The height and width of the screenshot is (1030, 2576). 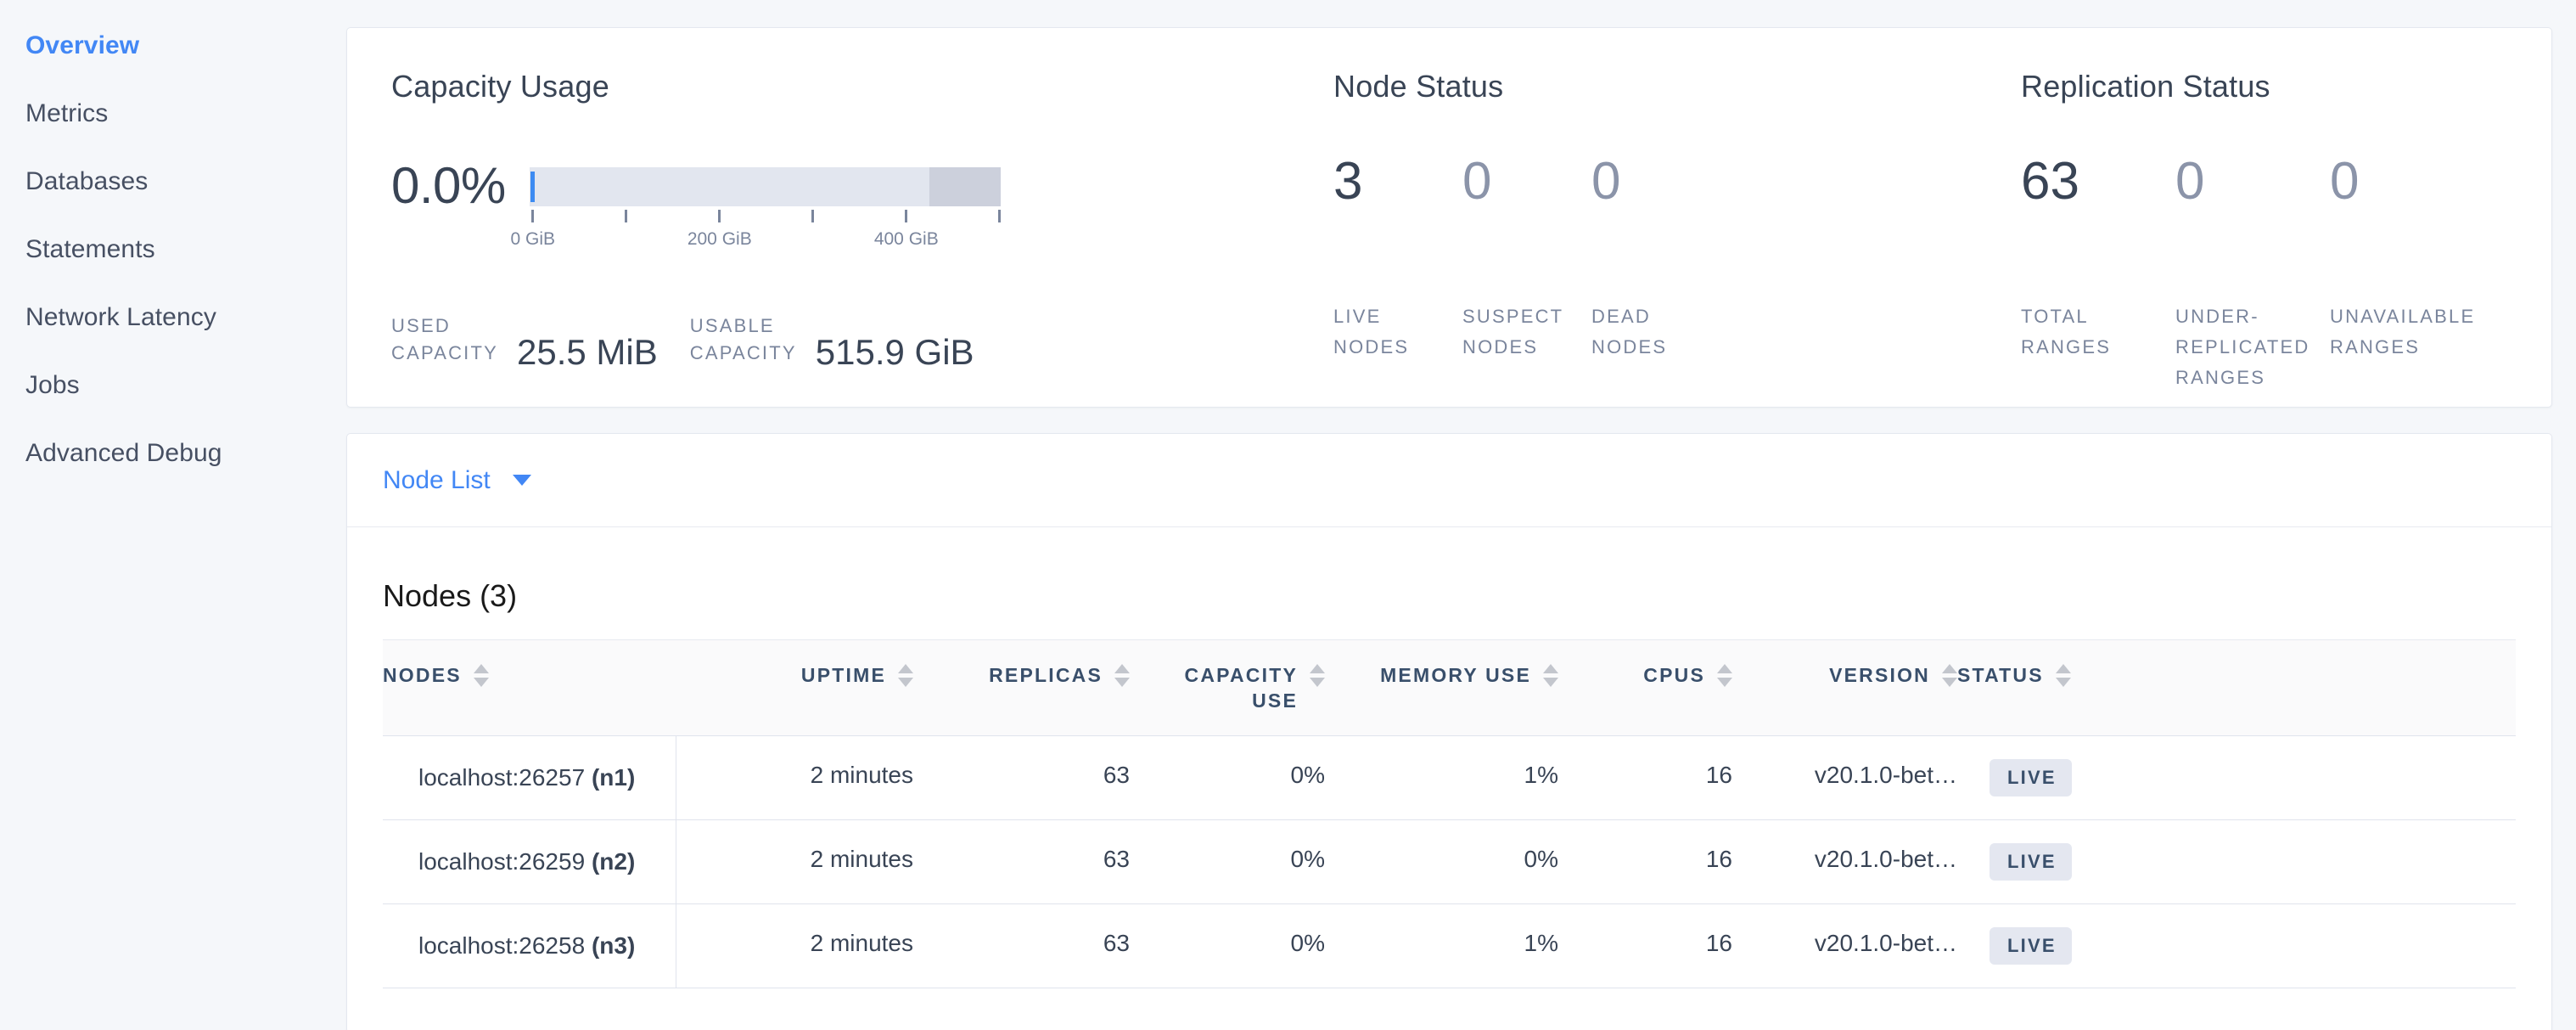 I want to click on capacity-bar-track, so click(x=765, y=186).